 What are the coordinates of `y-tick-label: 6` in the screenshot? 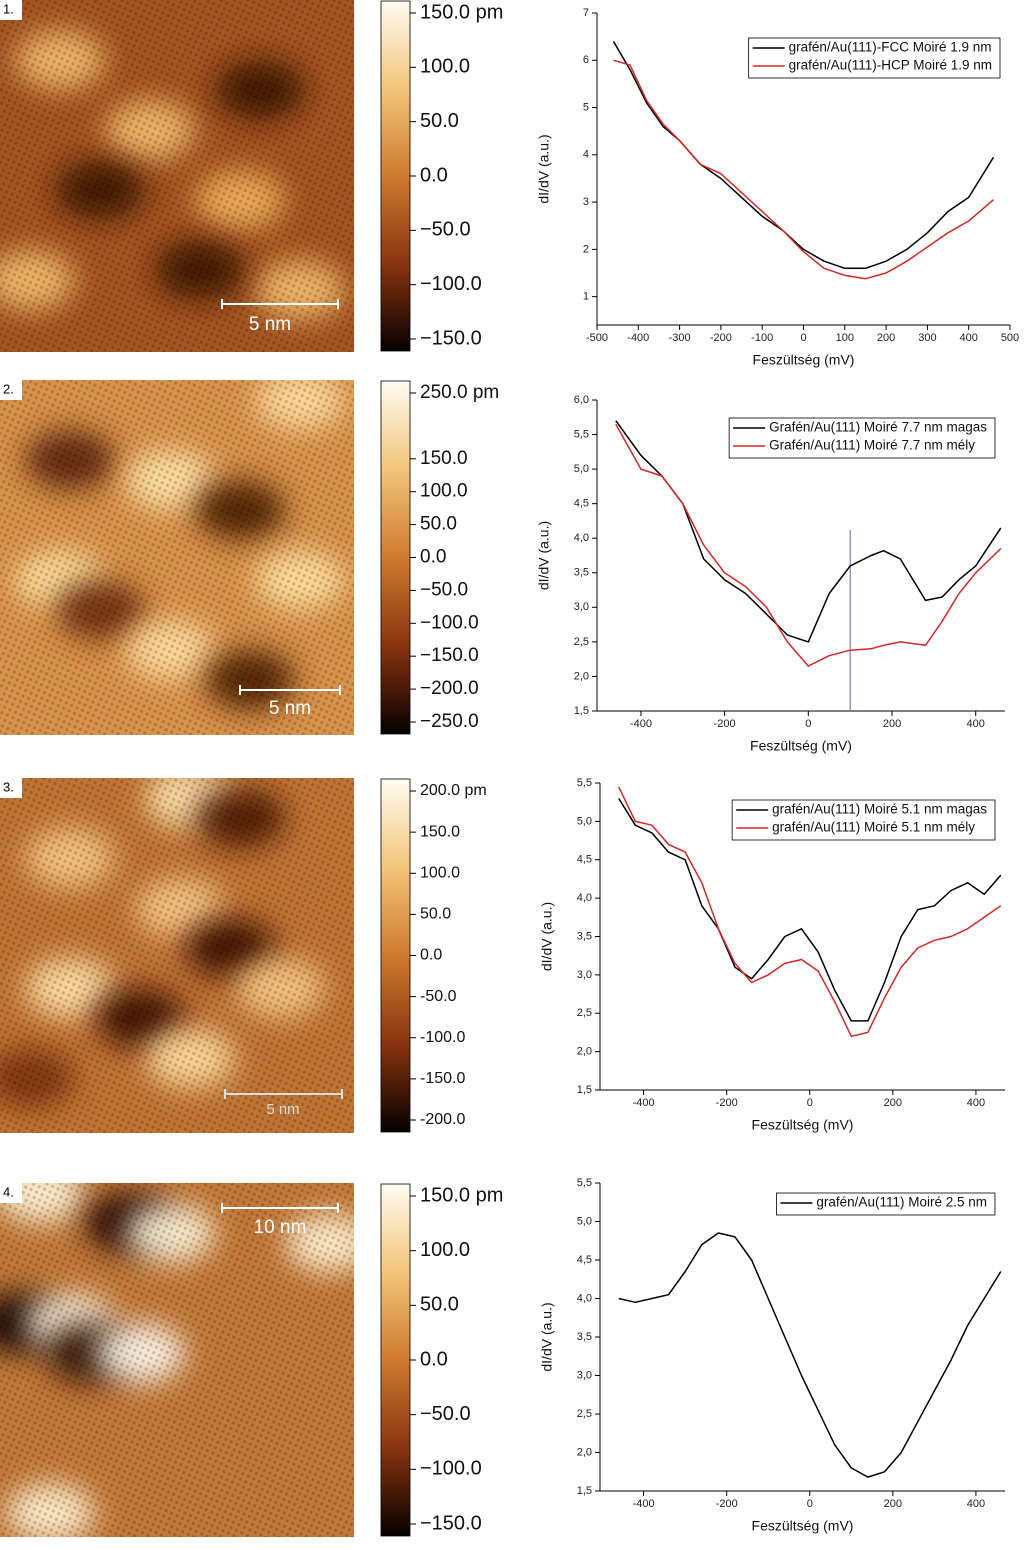 It's located at (586, 60).